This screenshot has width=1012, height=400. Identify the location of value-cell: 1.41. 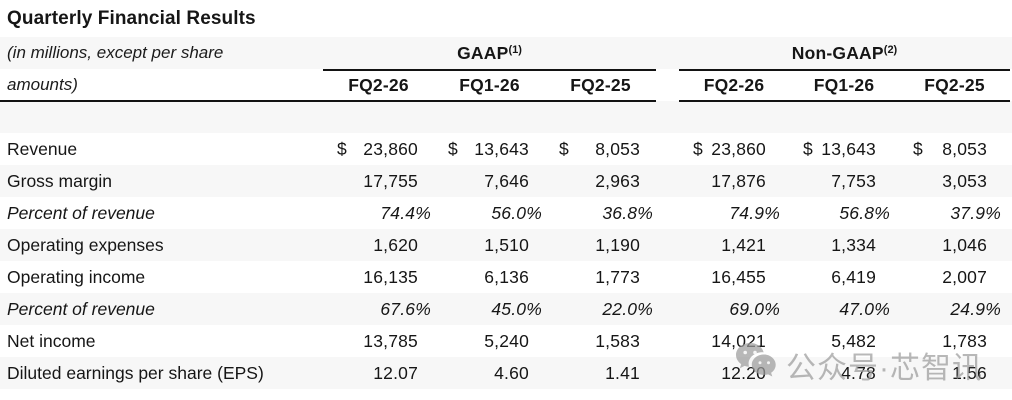
(622, 373).